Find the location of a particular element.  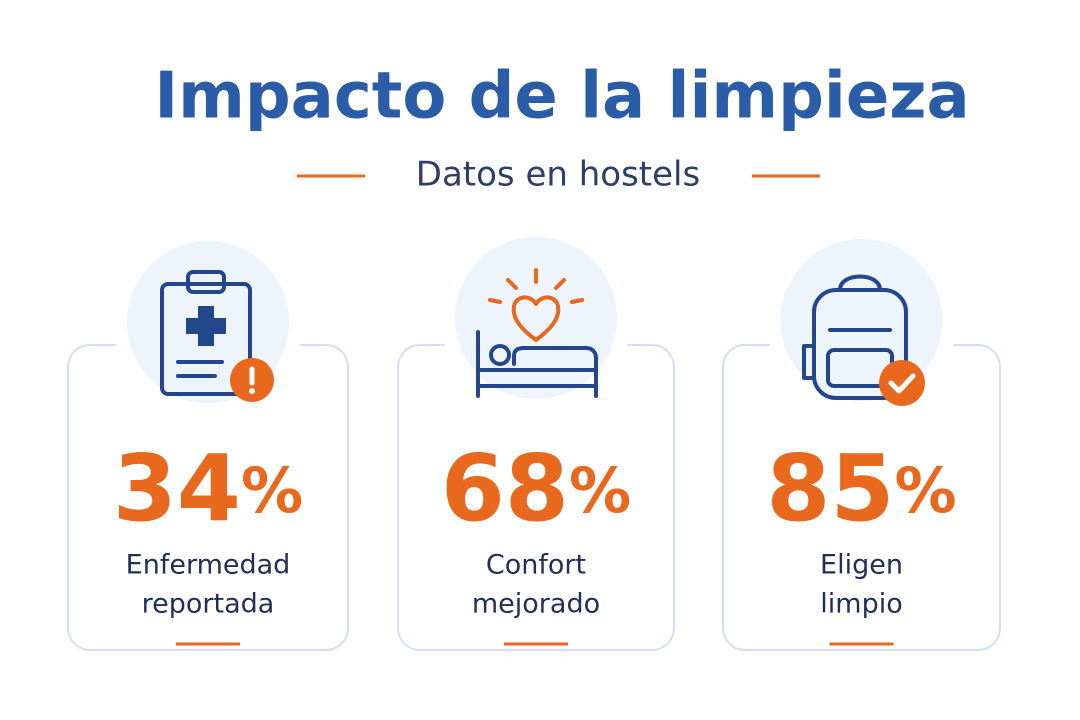

stat: 34% is located at coordinates (208, 488).